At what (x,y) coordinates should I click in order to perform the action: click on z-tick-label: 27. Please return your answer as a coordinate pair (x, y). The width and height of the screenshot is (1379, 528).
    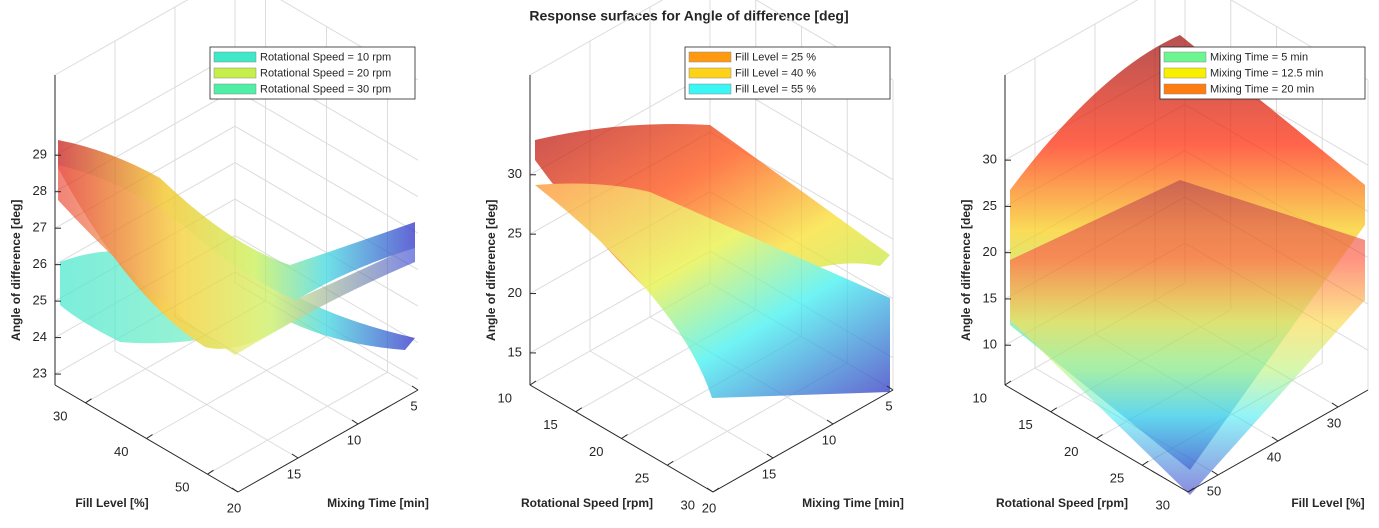
    Looking at the image, I should click on (40, 227).